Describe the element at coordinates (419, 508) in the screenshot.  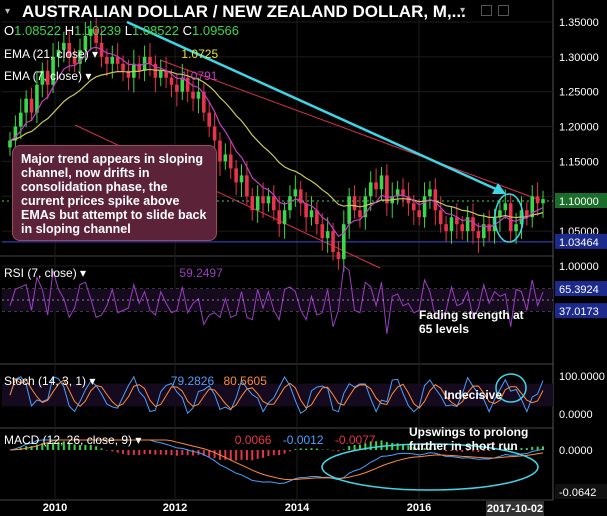
I see `time-tick-label: 2016` at that location.